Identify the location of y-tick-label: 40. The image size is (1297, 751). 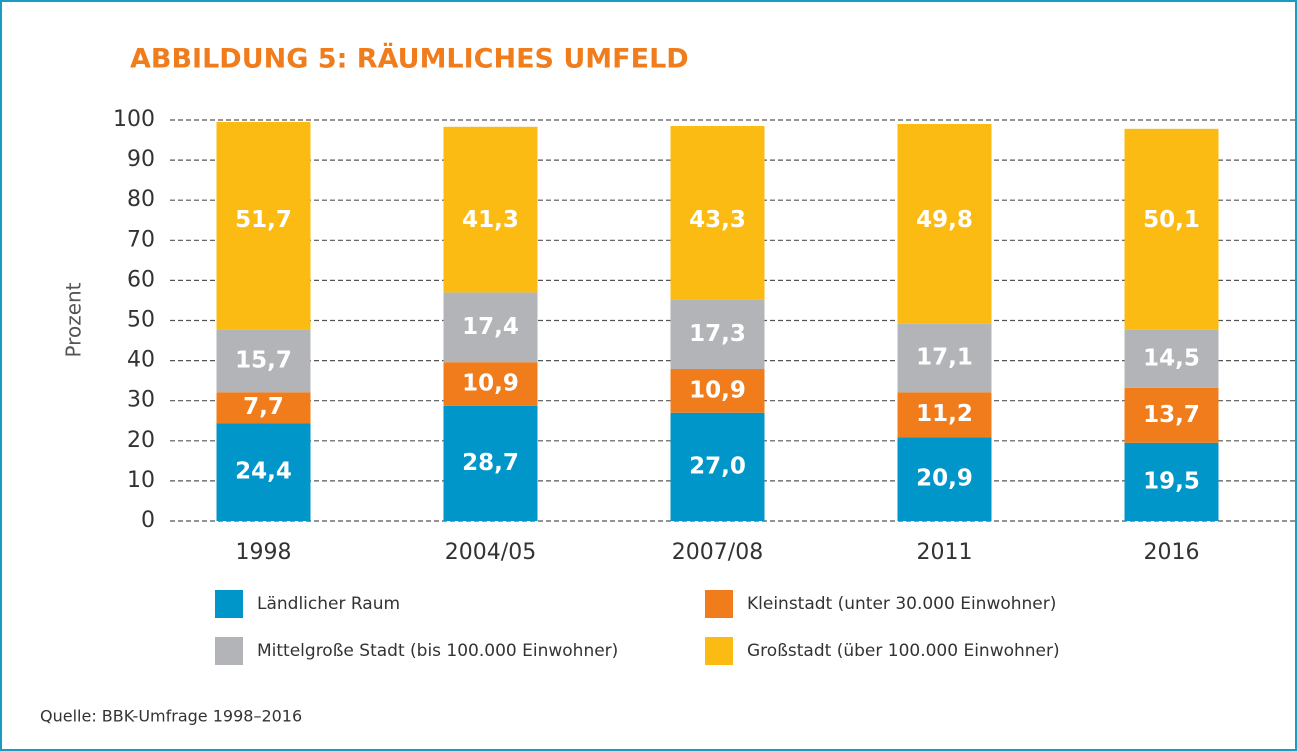
(141, 360).